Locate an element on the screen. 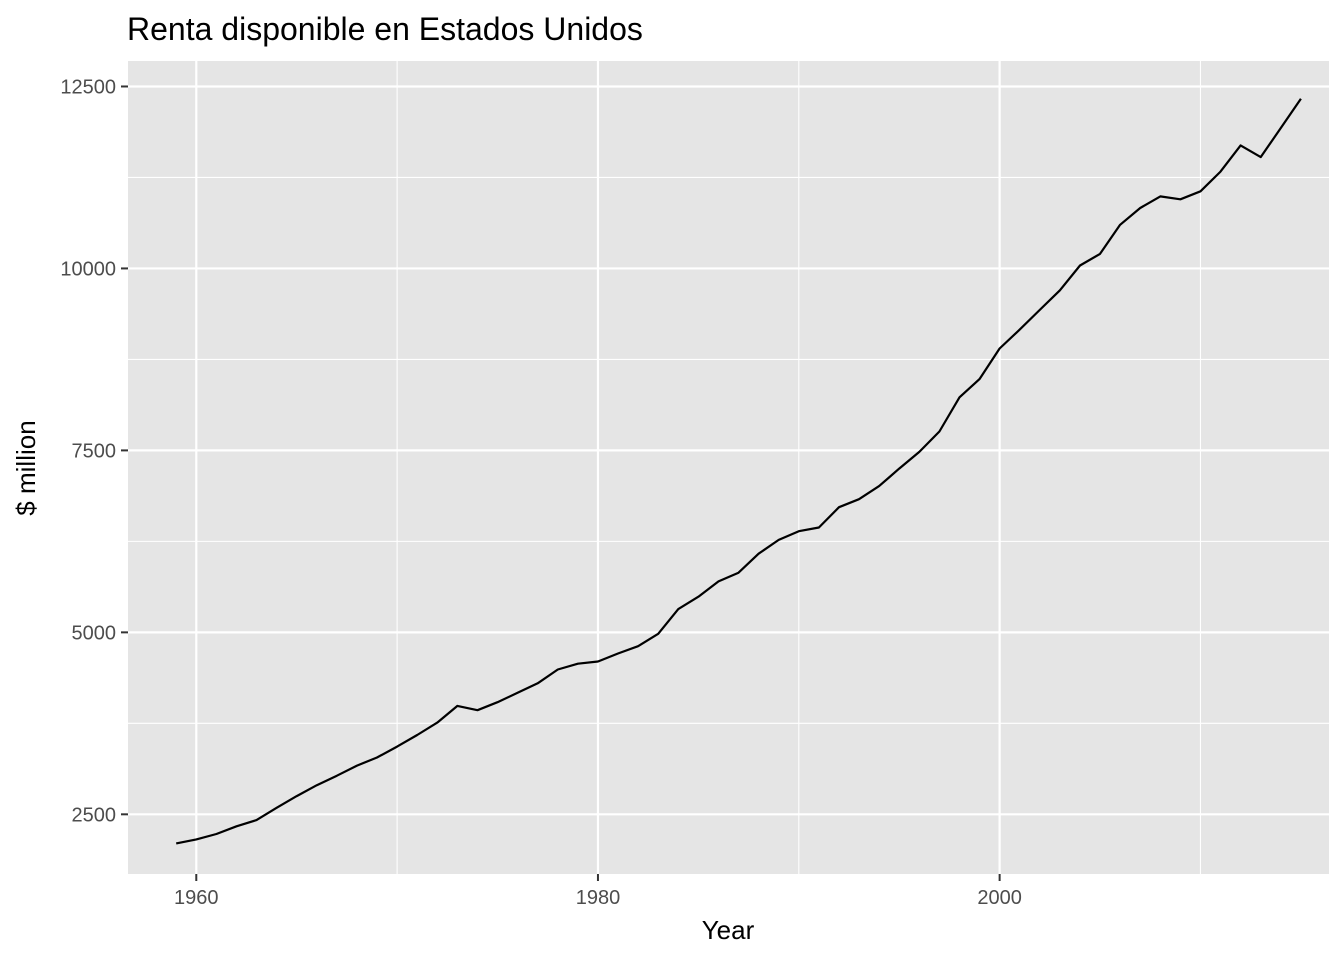 The width and height of the screenshot is (1344, 960). y-tick-label: 2500 is located at coordinates (94, 815).